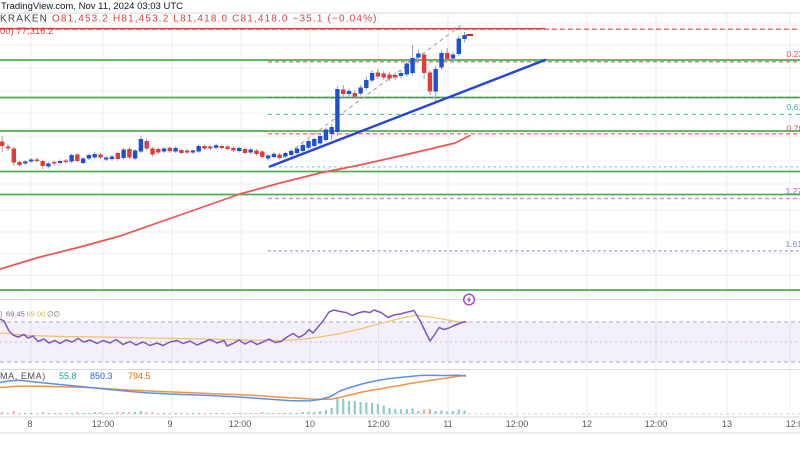 The height and width of the screenshot is (450, 800). What do you see at coordinates (793, 107) in the screenshot?
I see `svg-text: 0.61` at bounding box center [793, 107].